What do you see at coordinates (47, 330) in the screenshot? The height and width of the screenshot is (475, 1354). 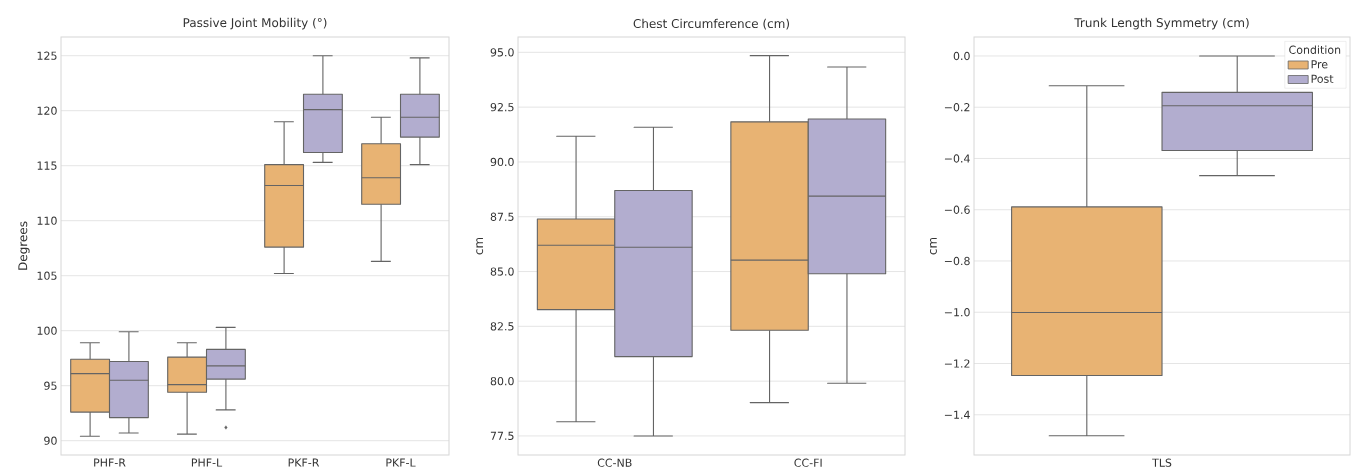 I see `y-tick-label: 100` at bounding box center [47, 330].